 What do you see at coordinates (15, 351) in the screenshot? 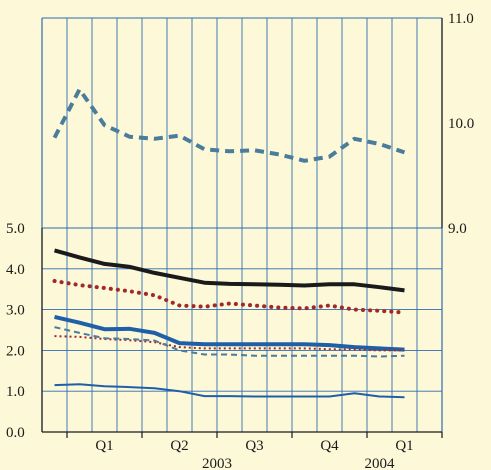
I see `y-tick-label-left: 2.0` at bounding box center [15, 351].